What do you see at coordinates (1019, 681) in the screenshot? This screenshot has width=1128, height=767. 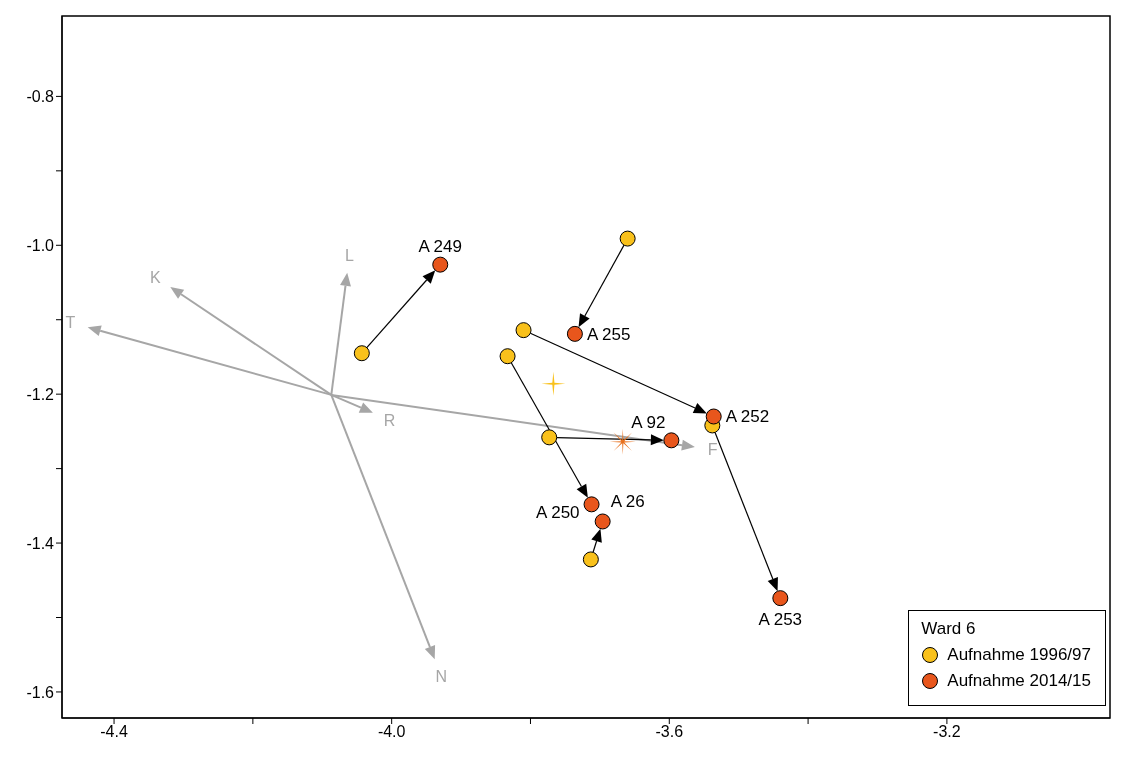 I see `legend-label: Aufnahme 2014/15` at bounding box center [1019, 681].